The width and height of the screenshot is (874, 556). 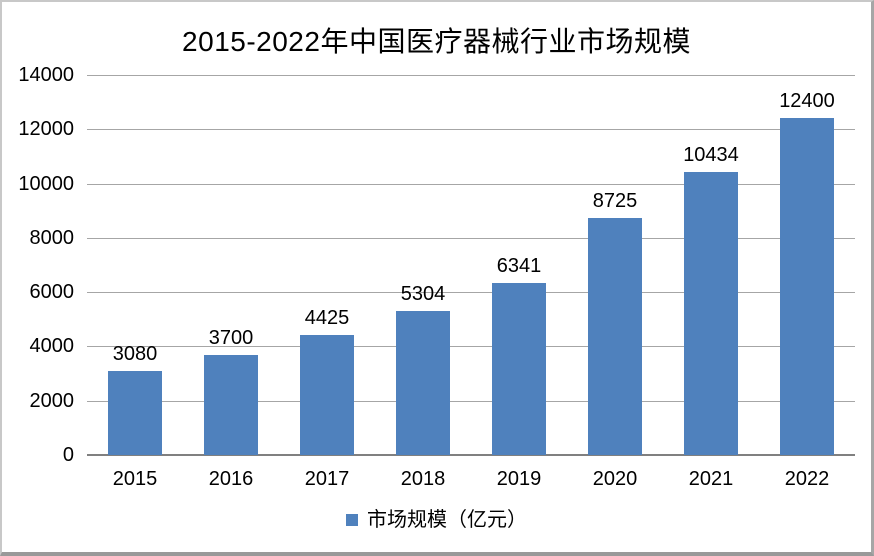 What do you see at coordinates (423, 294) in the screenshot?
I see `bar-value-label: 5304` at bounding box center [423, 294].